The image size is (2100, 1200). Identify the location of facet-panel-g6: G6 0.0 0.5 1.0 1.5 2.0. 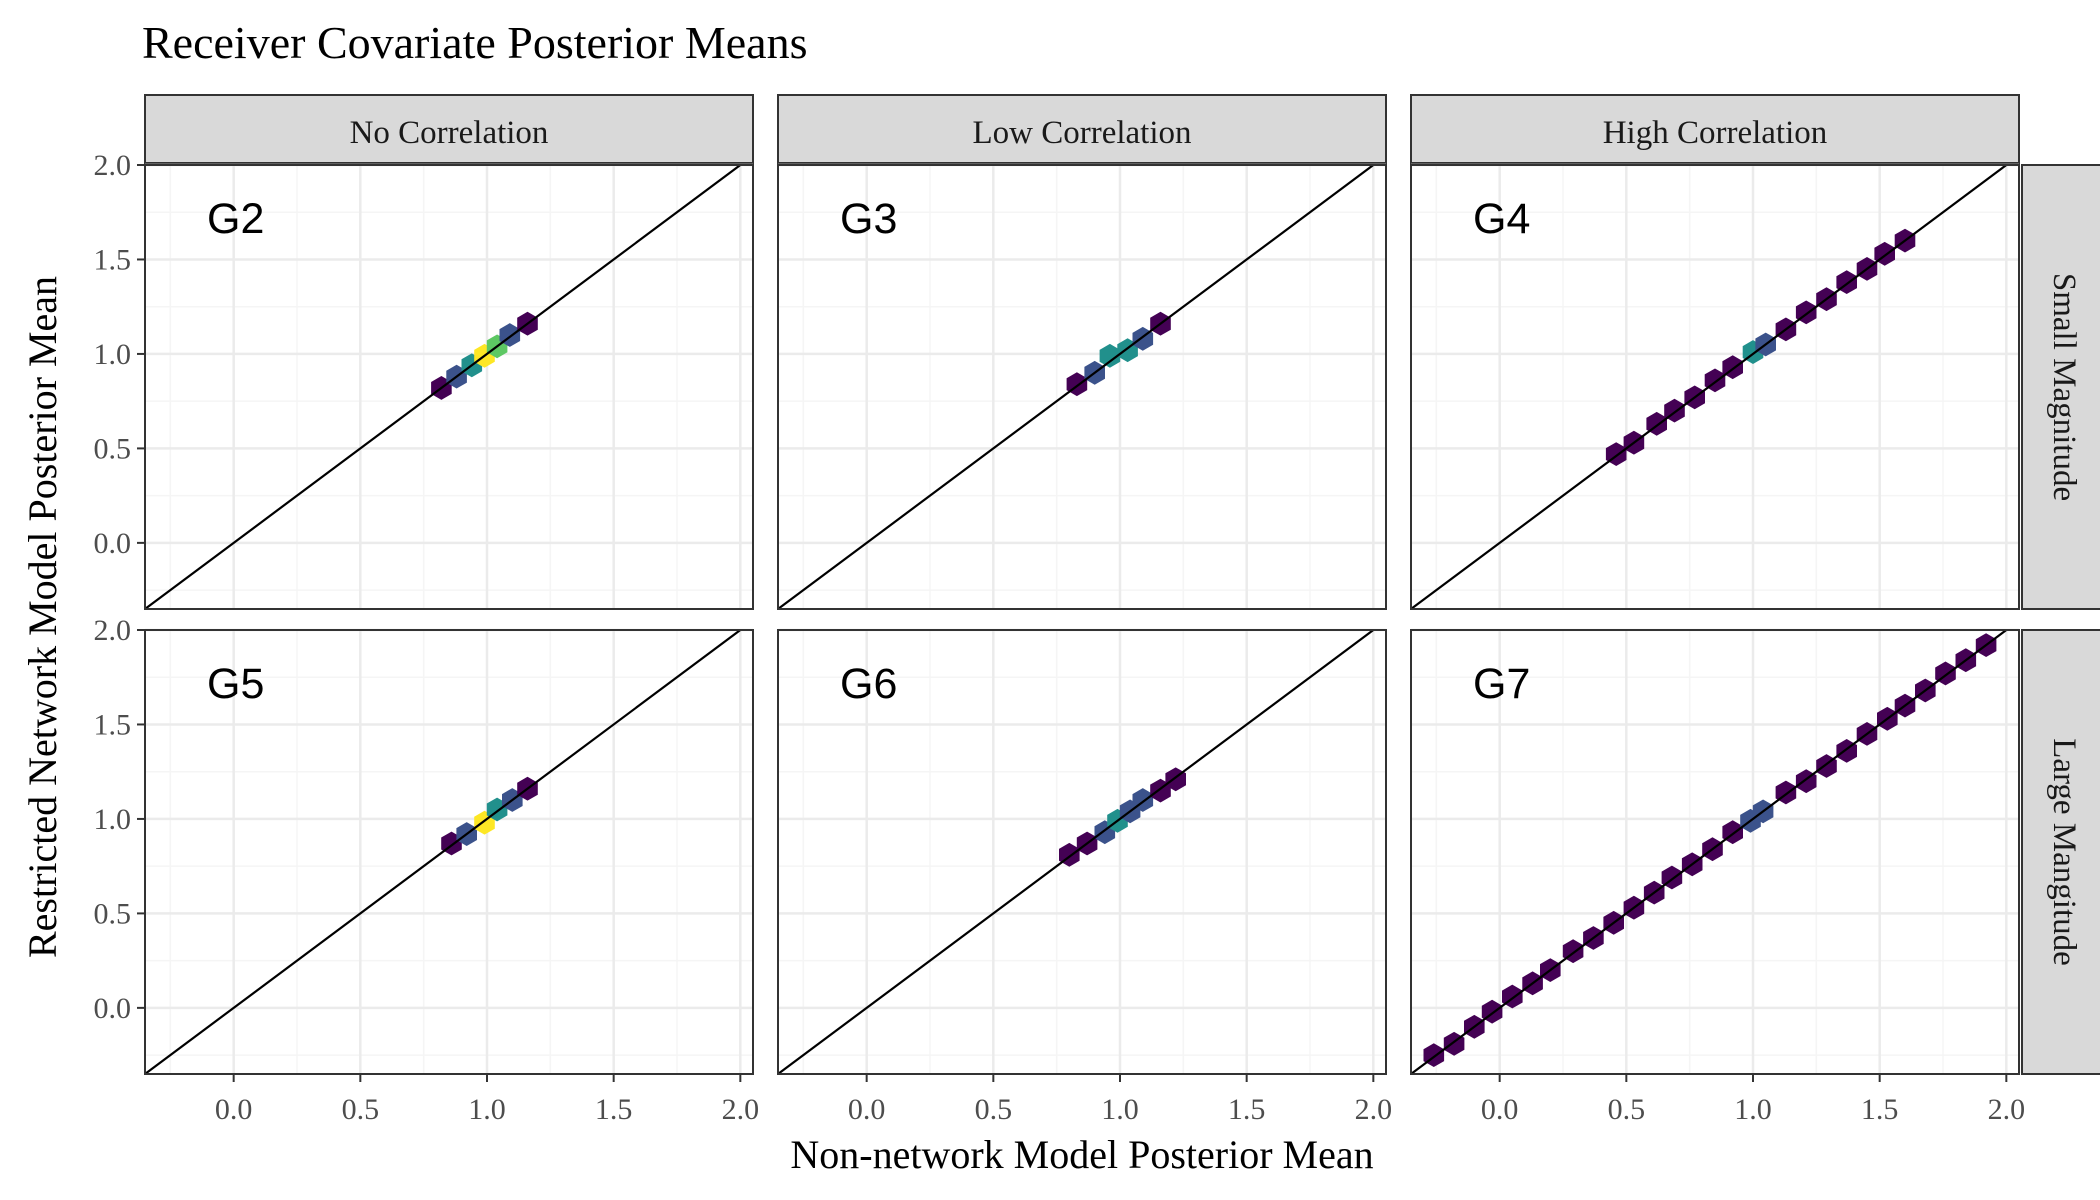
(1085, 877).